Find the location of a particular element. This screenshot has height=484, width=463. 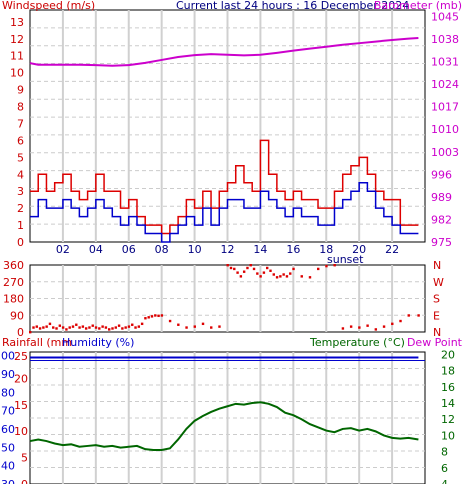

humidity-tick-label: 40 is located at coordinates (8, 466).